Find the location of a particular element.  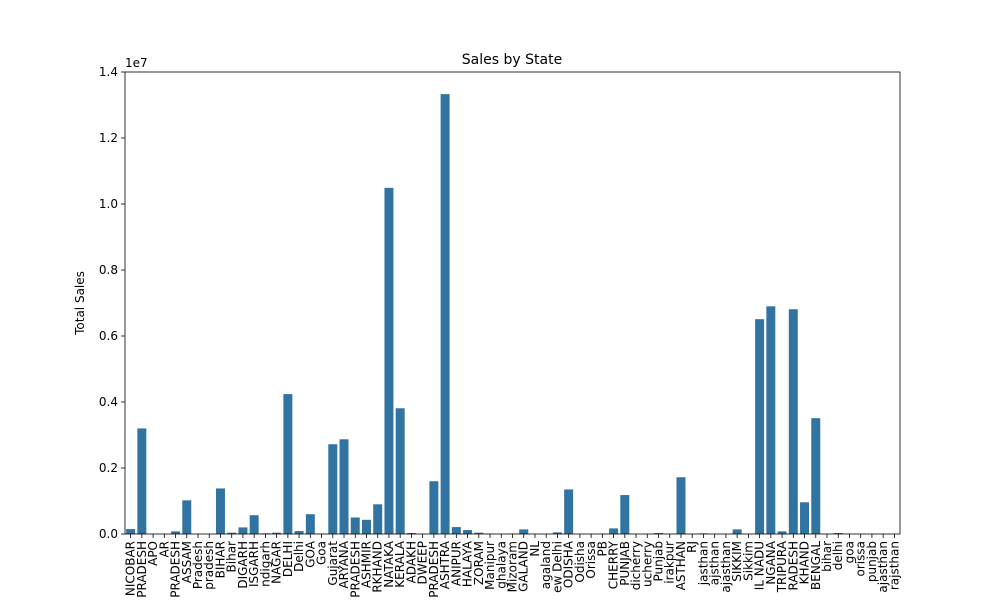

x-tick-label: jasthan is located at coordinates (703, 563).